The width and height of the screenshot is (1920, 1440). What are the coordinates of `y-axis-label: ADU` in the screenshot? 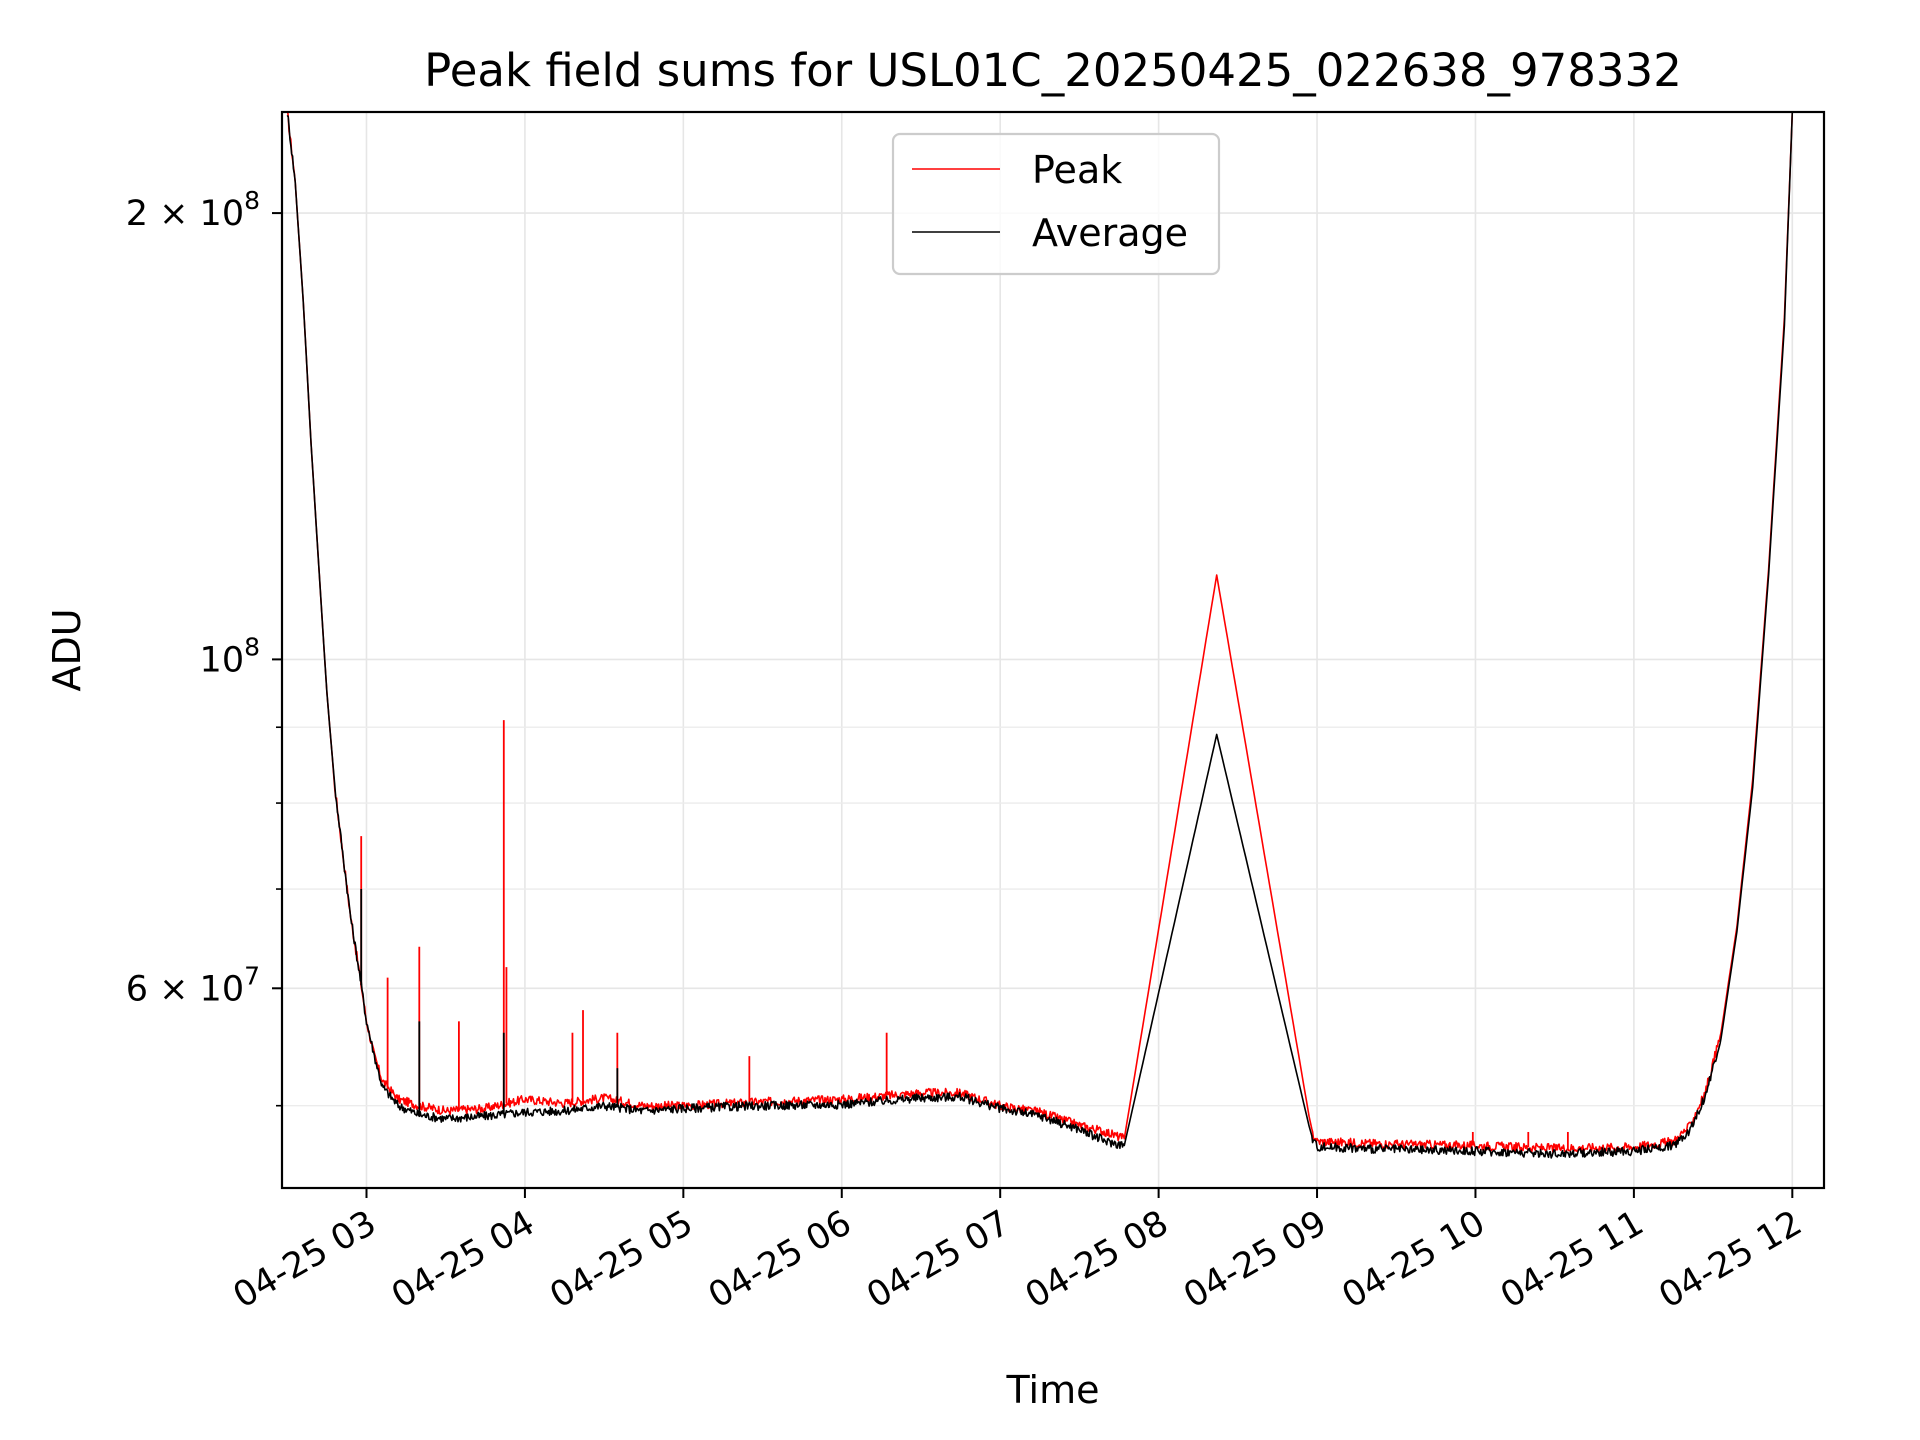 It's located at (67, 649).